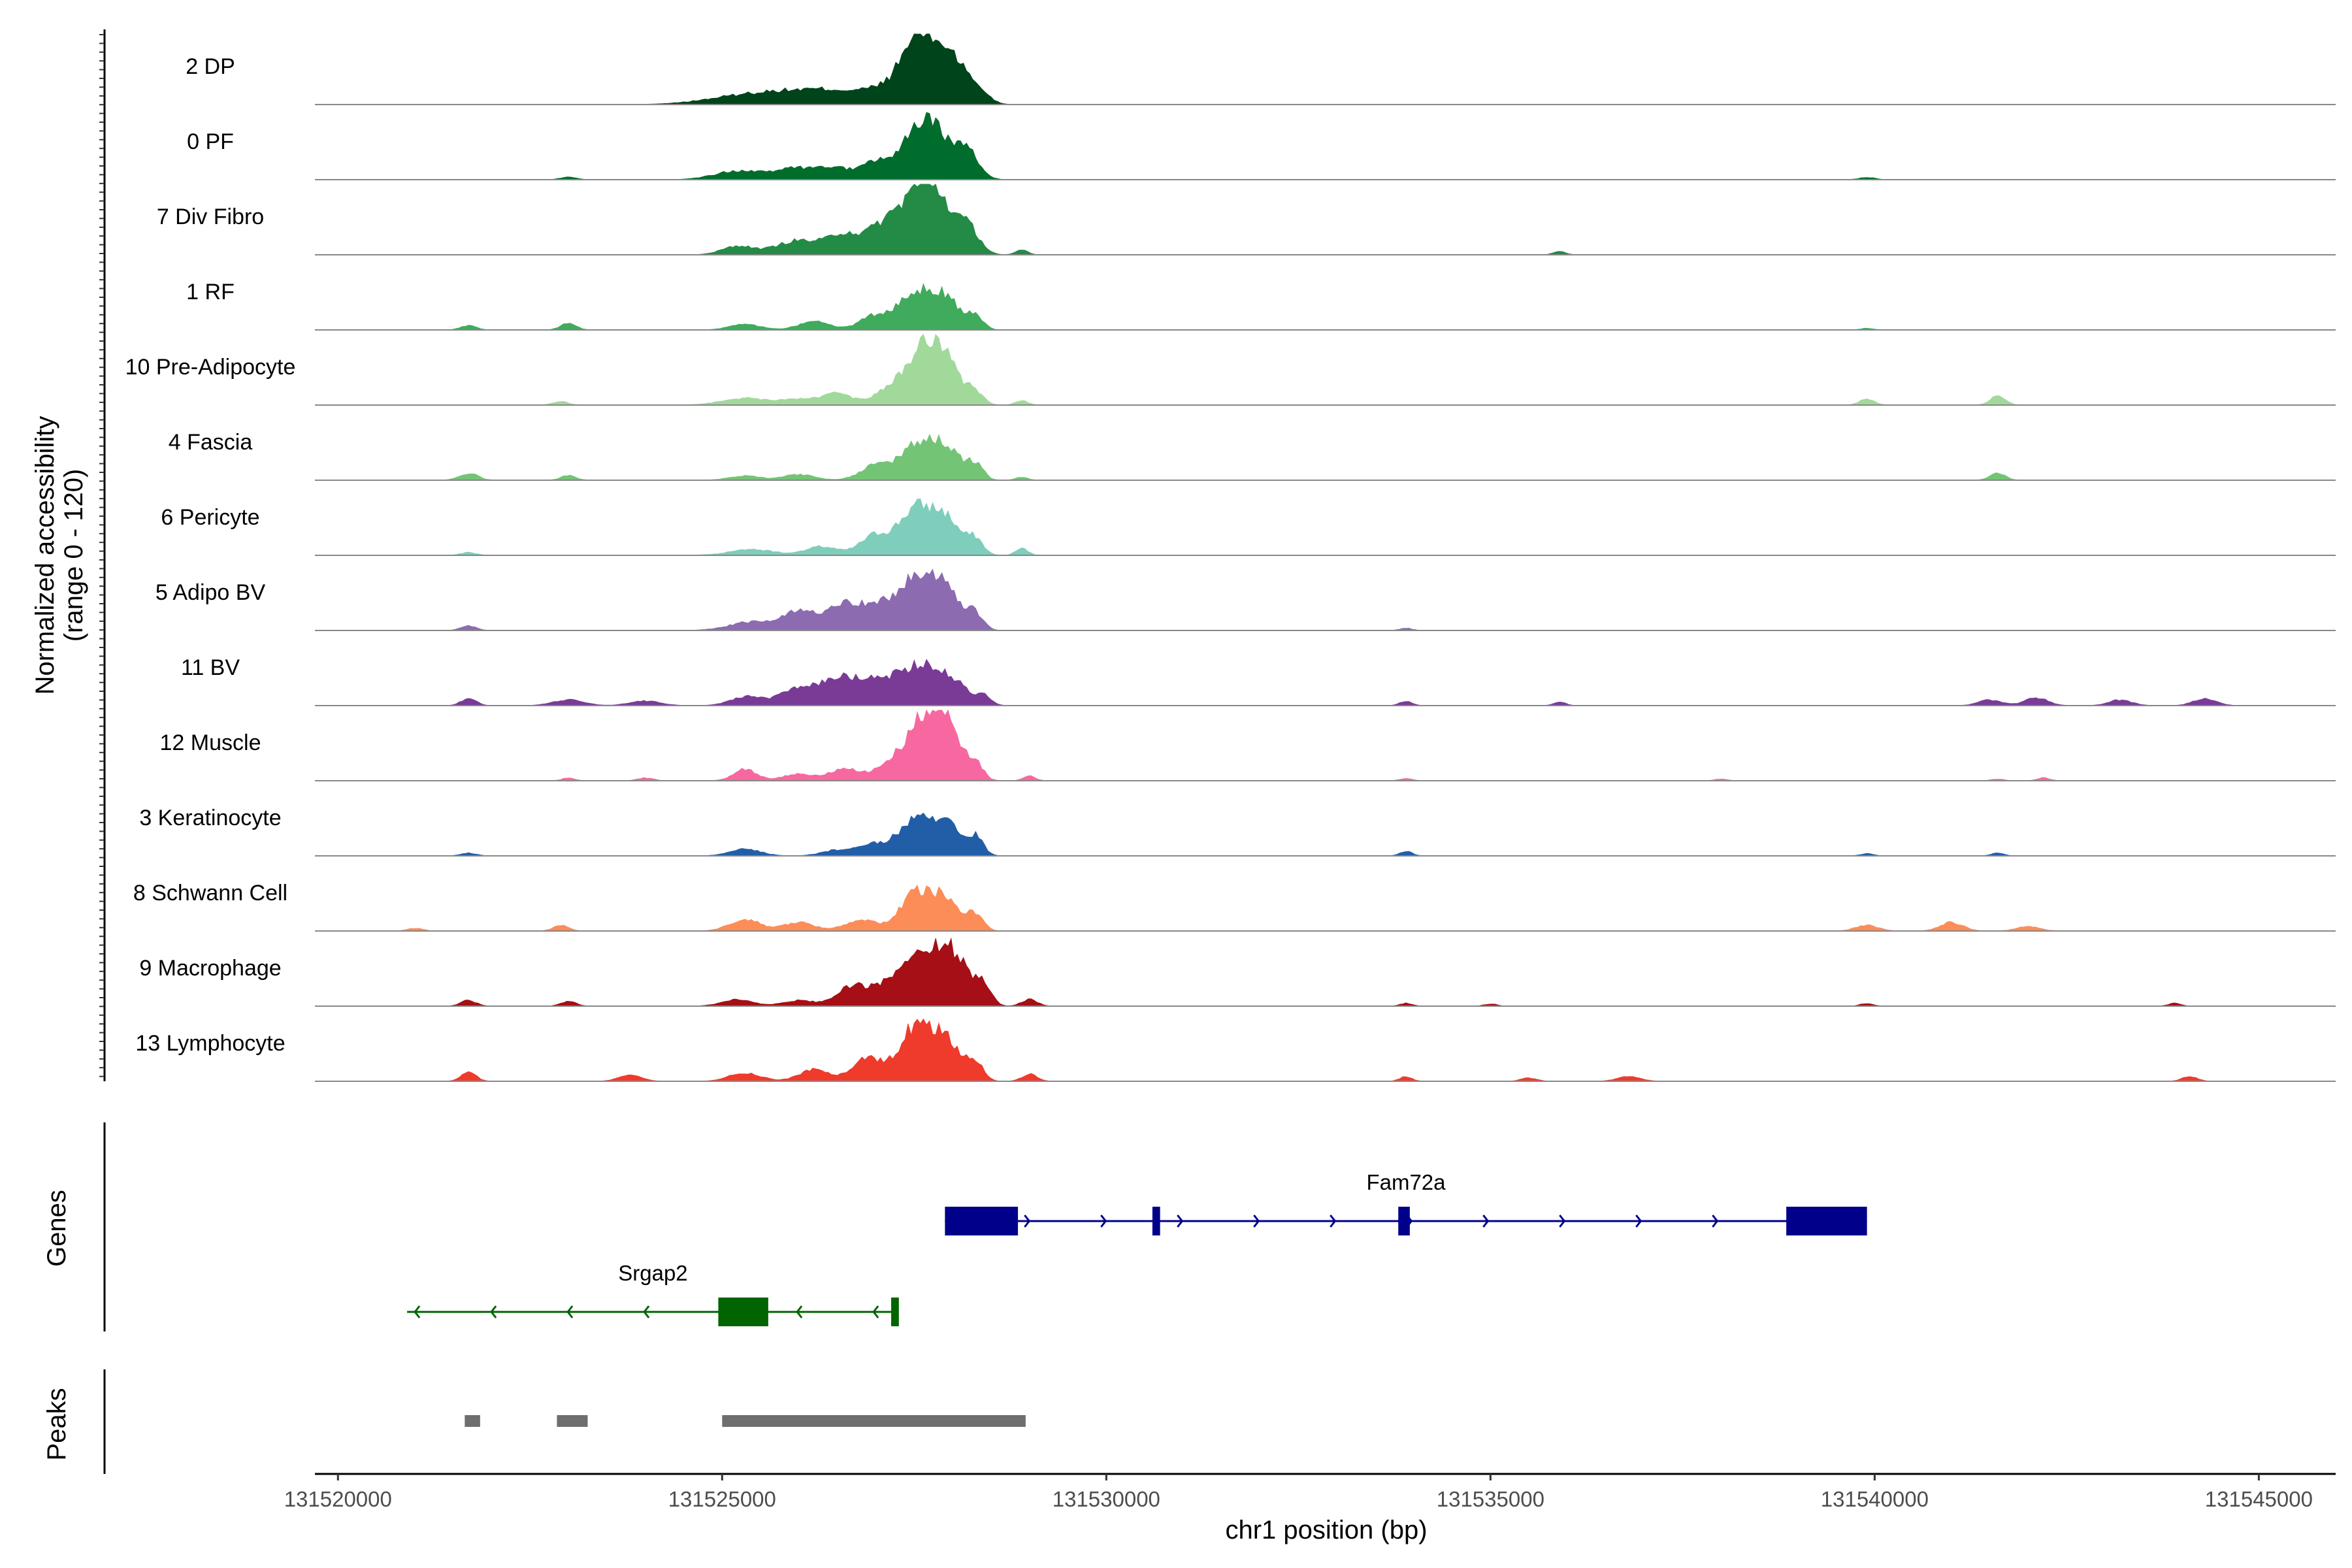  I want to click on coverage-track: 12 Muscle, so click(1248, 745).